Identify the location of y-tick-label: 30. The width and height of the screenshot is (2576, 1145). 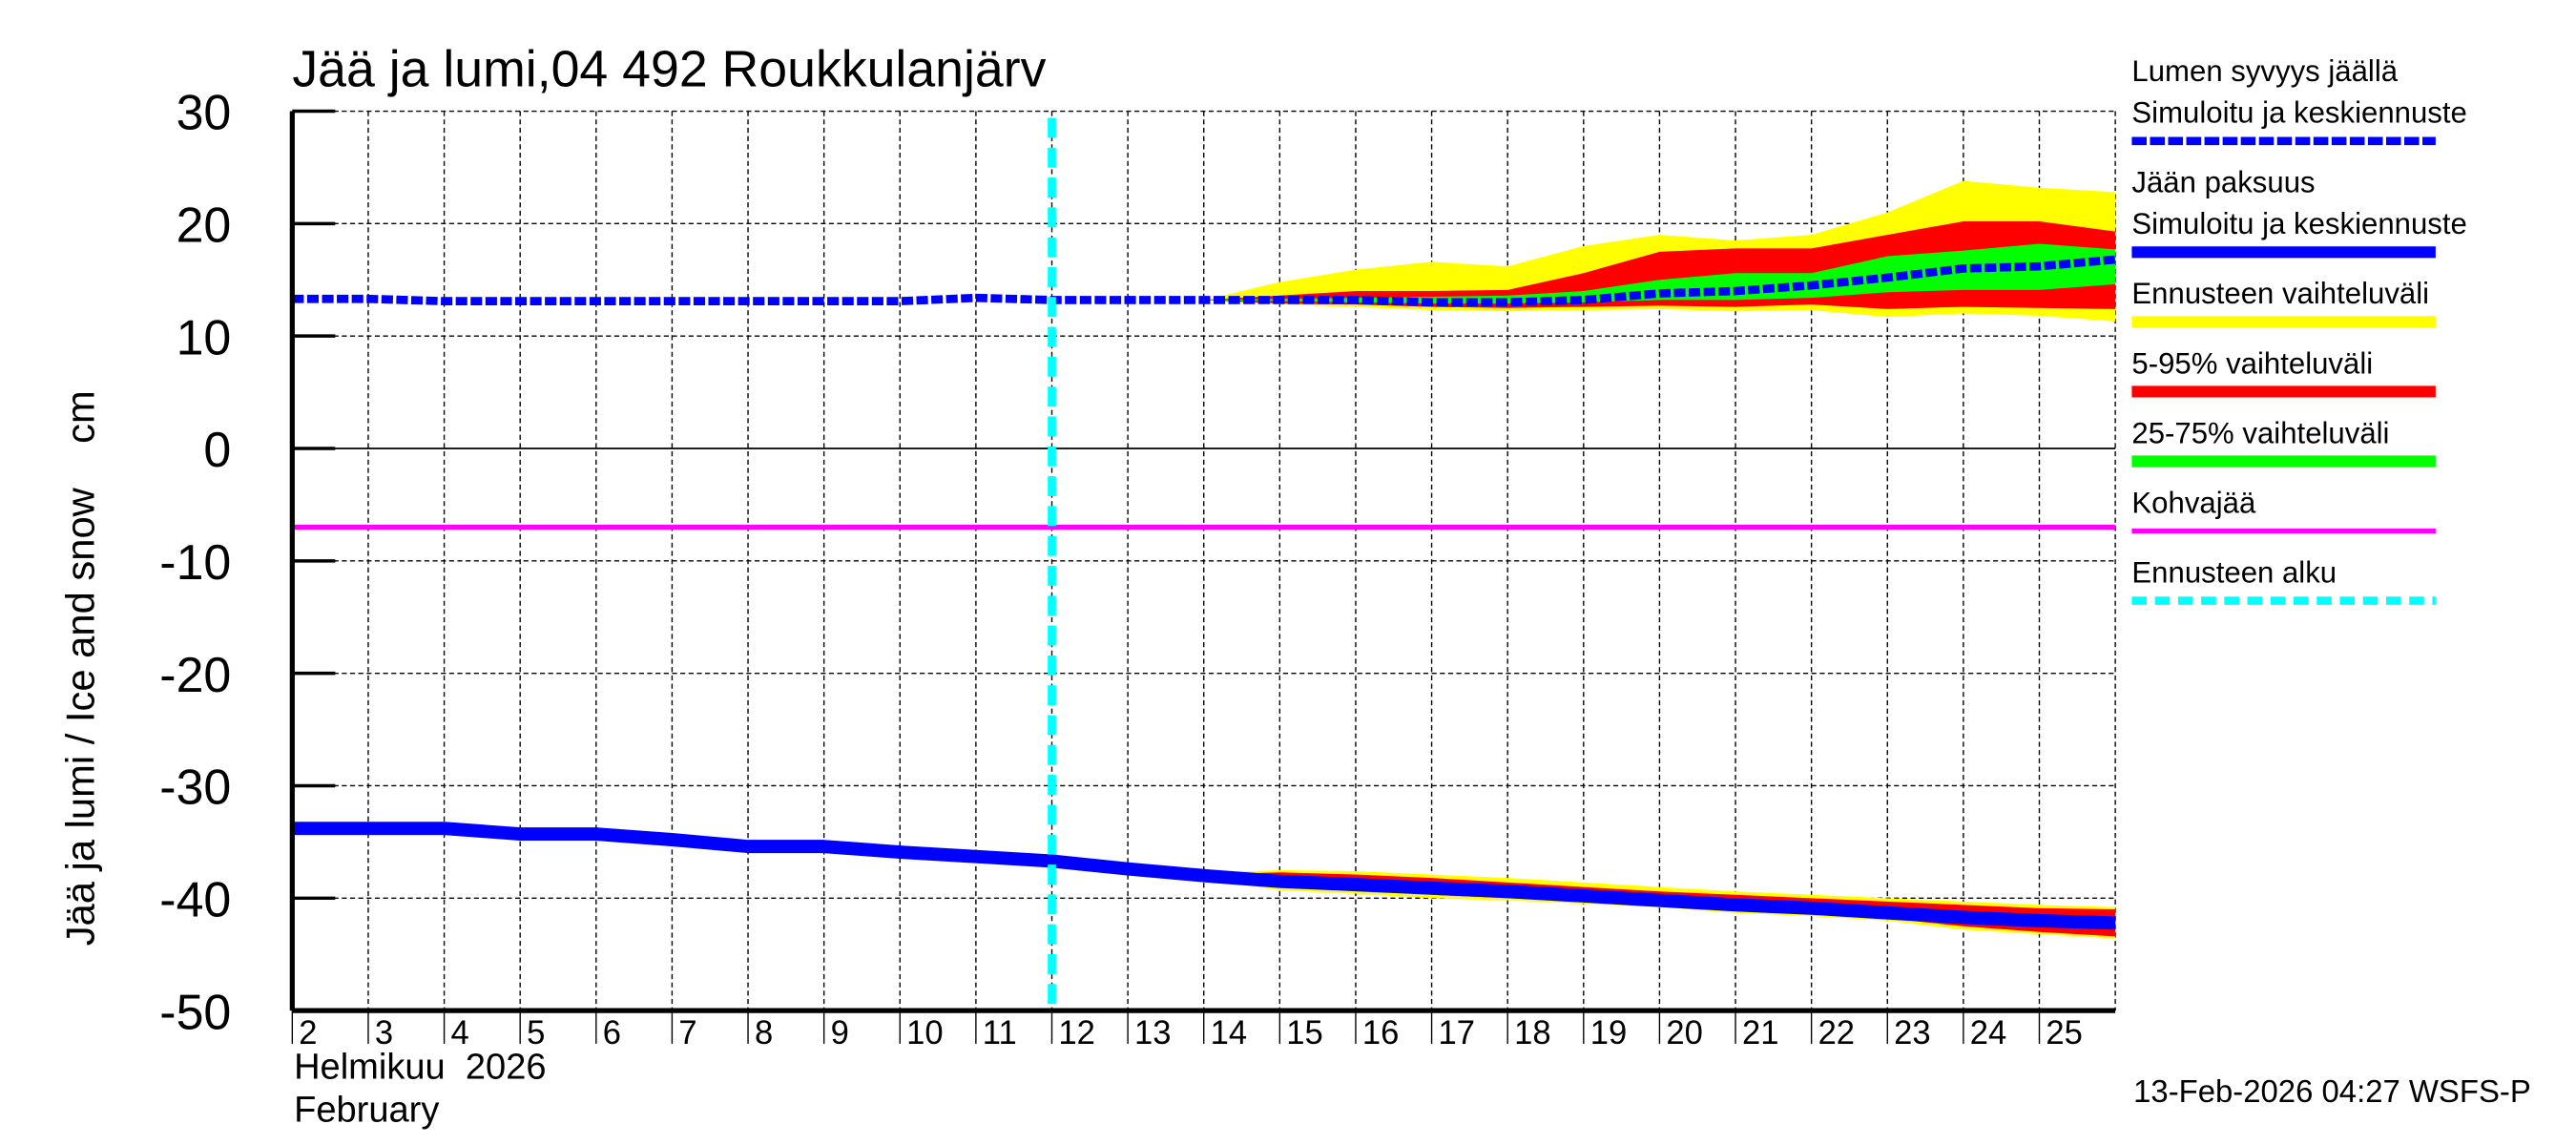
(204, 113).